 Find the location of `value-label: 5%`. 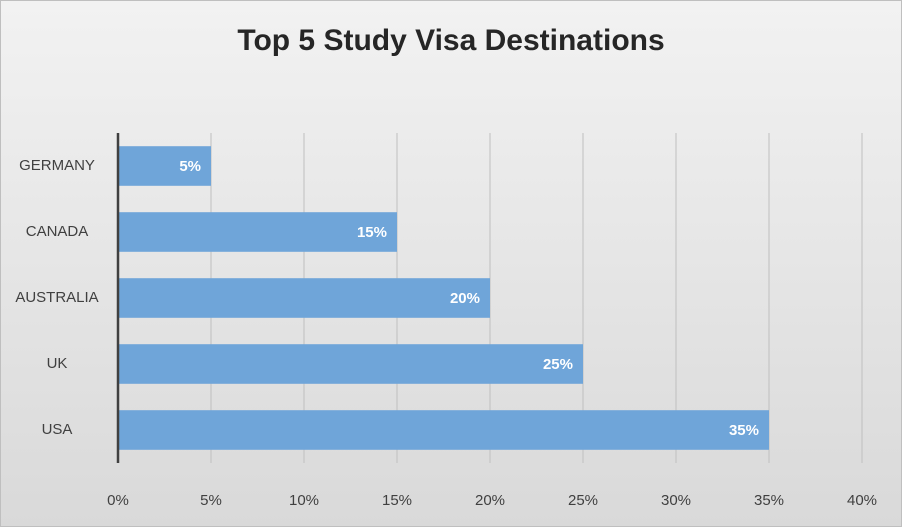

value-label: 5% is located at coordinates (190, 166).